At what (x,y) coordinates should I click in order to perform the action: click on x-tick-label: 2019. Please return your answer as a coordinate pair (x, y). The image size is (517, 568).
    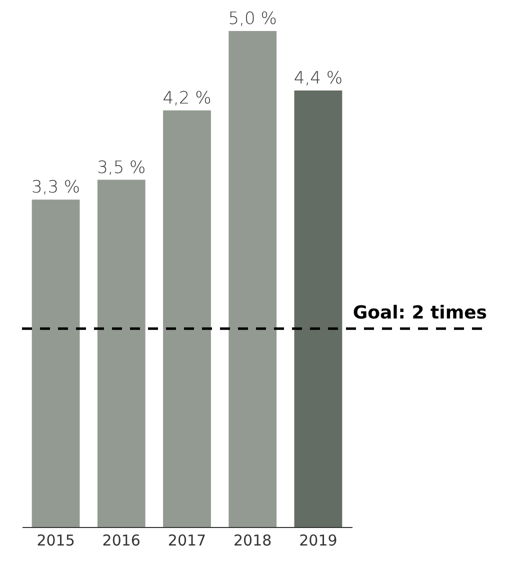
    Looking at the image, I should click on (318, 541).